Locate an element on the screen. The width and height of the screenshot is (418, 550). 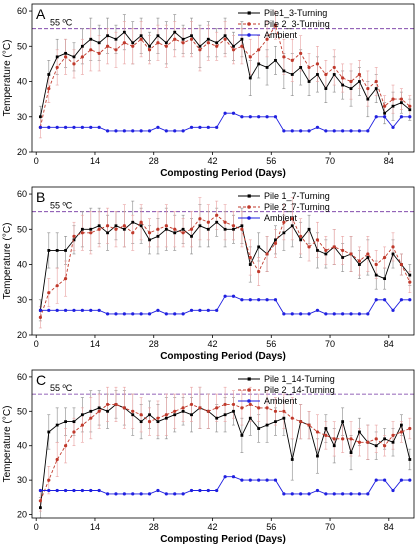
x-tick-label: 0 is located at coordinates (36, 344).